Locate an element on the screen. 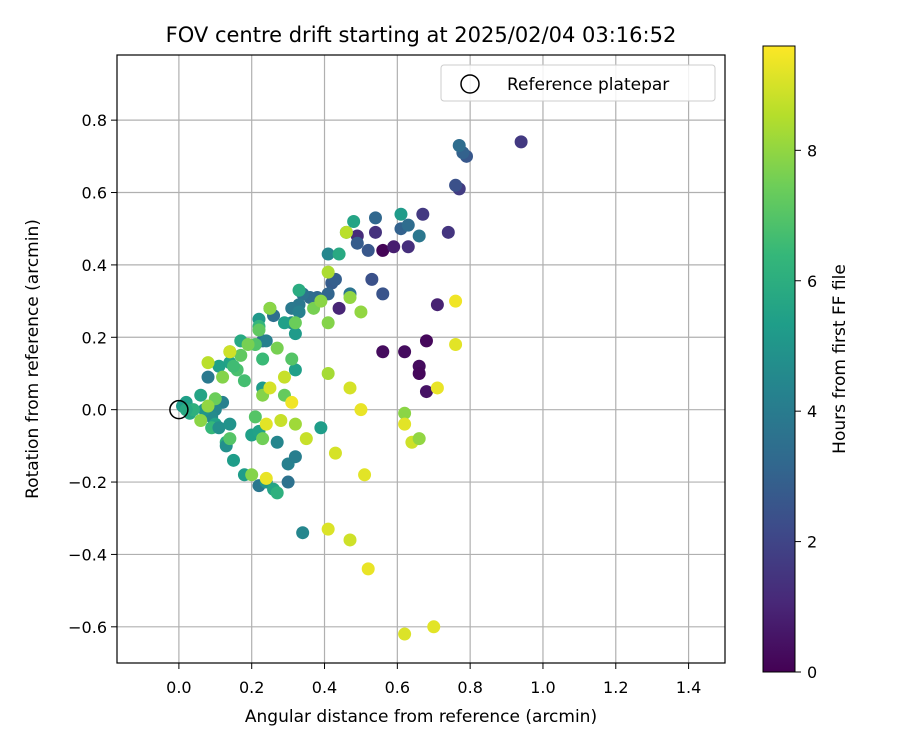 This screenshot has height=750, width=900. colorbar is located at coordinates (779, 359).